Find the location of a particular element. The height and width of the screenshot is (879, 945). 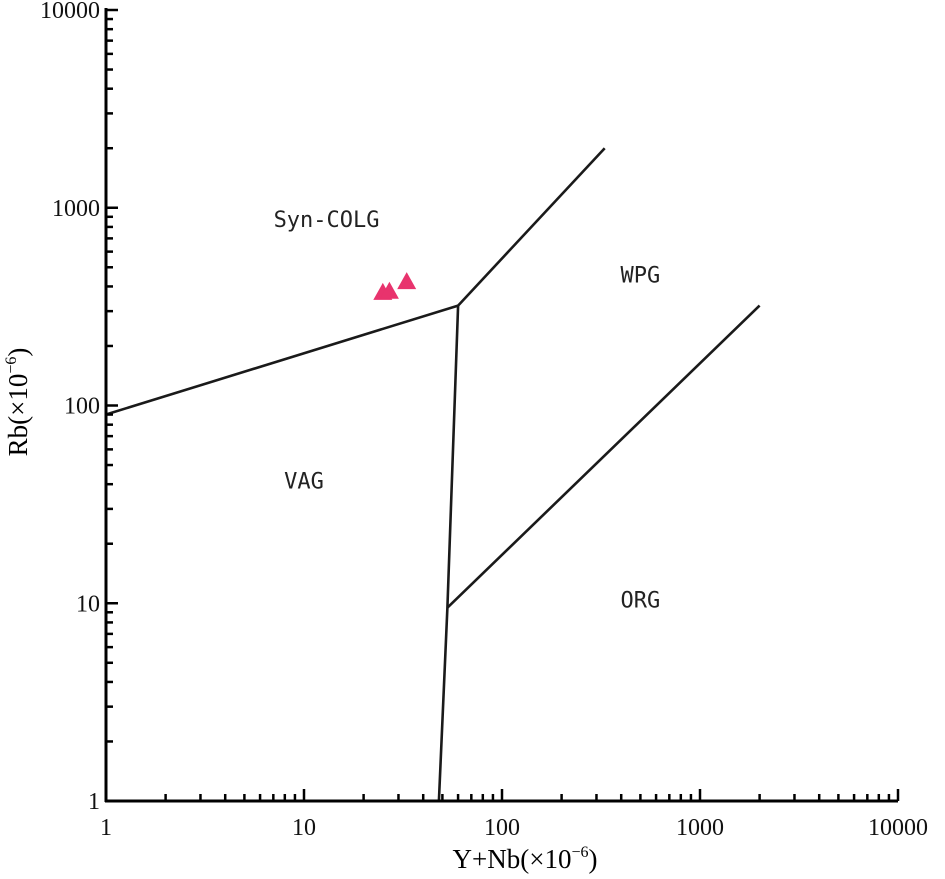

x-tick-label: 100 is located at coordinates (502, 828).